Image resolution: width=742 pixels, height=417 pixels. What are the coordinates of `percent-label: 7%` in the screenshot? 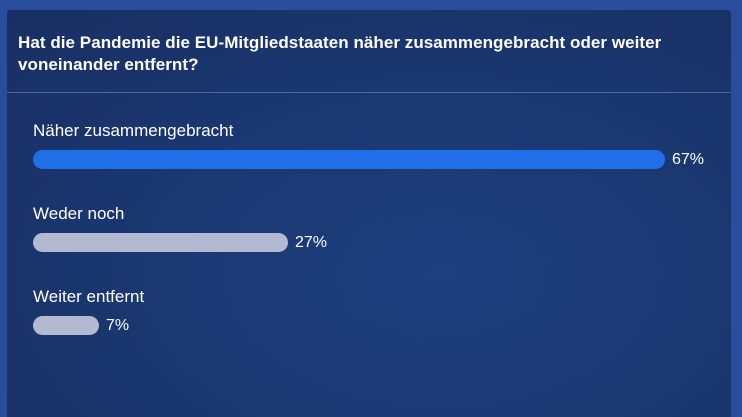 It's located at (118, 325).